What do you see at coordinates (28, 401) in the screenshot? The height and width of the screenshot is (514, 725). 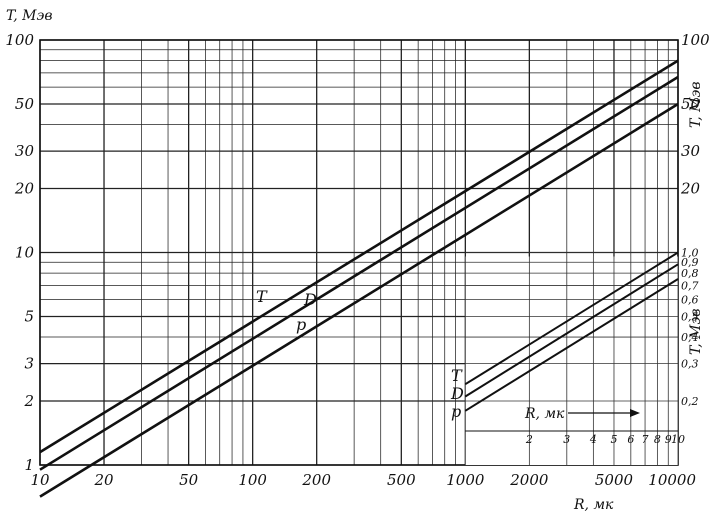 I see `y-tick-label-left: 2` at bounding box center [28, 401].